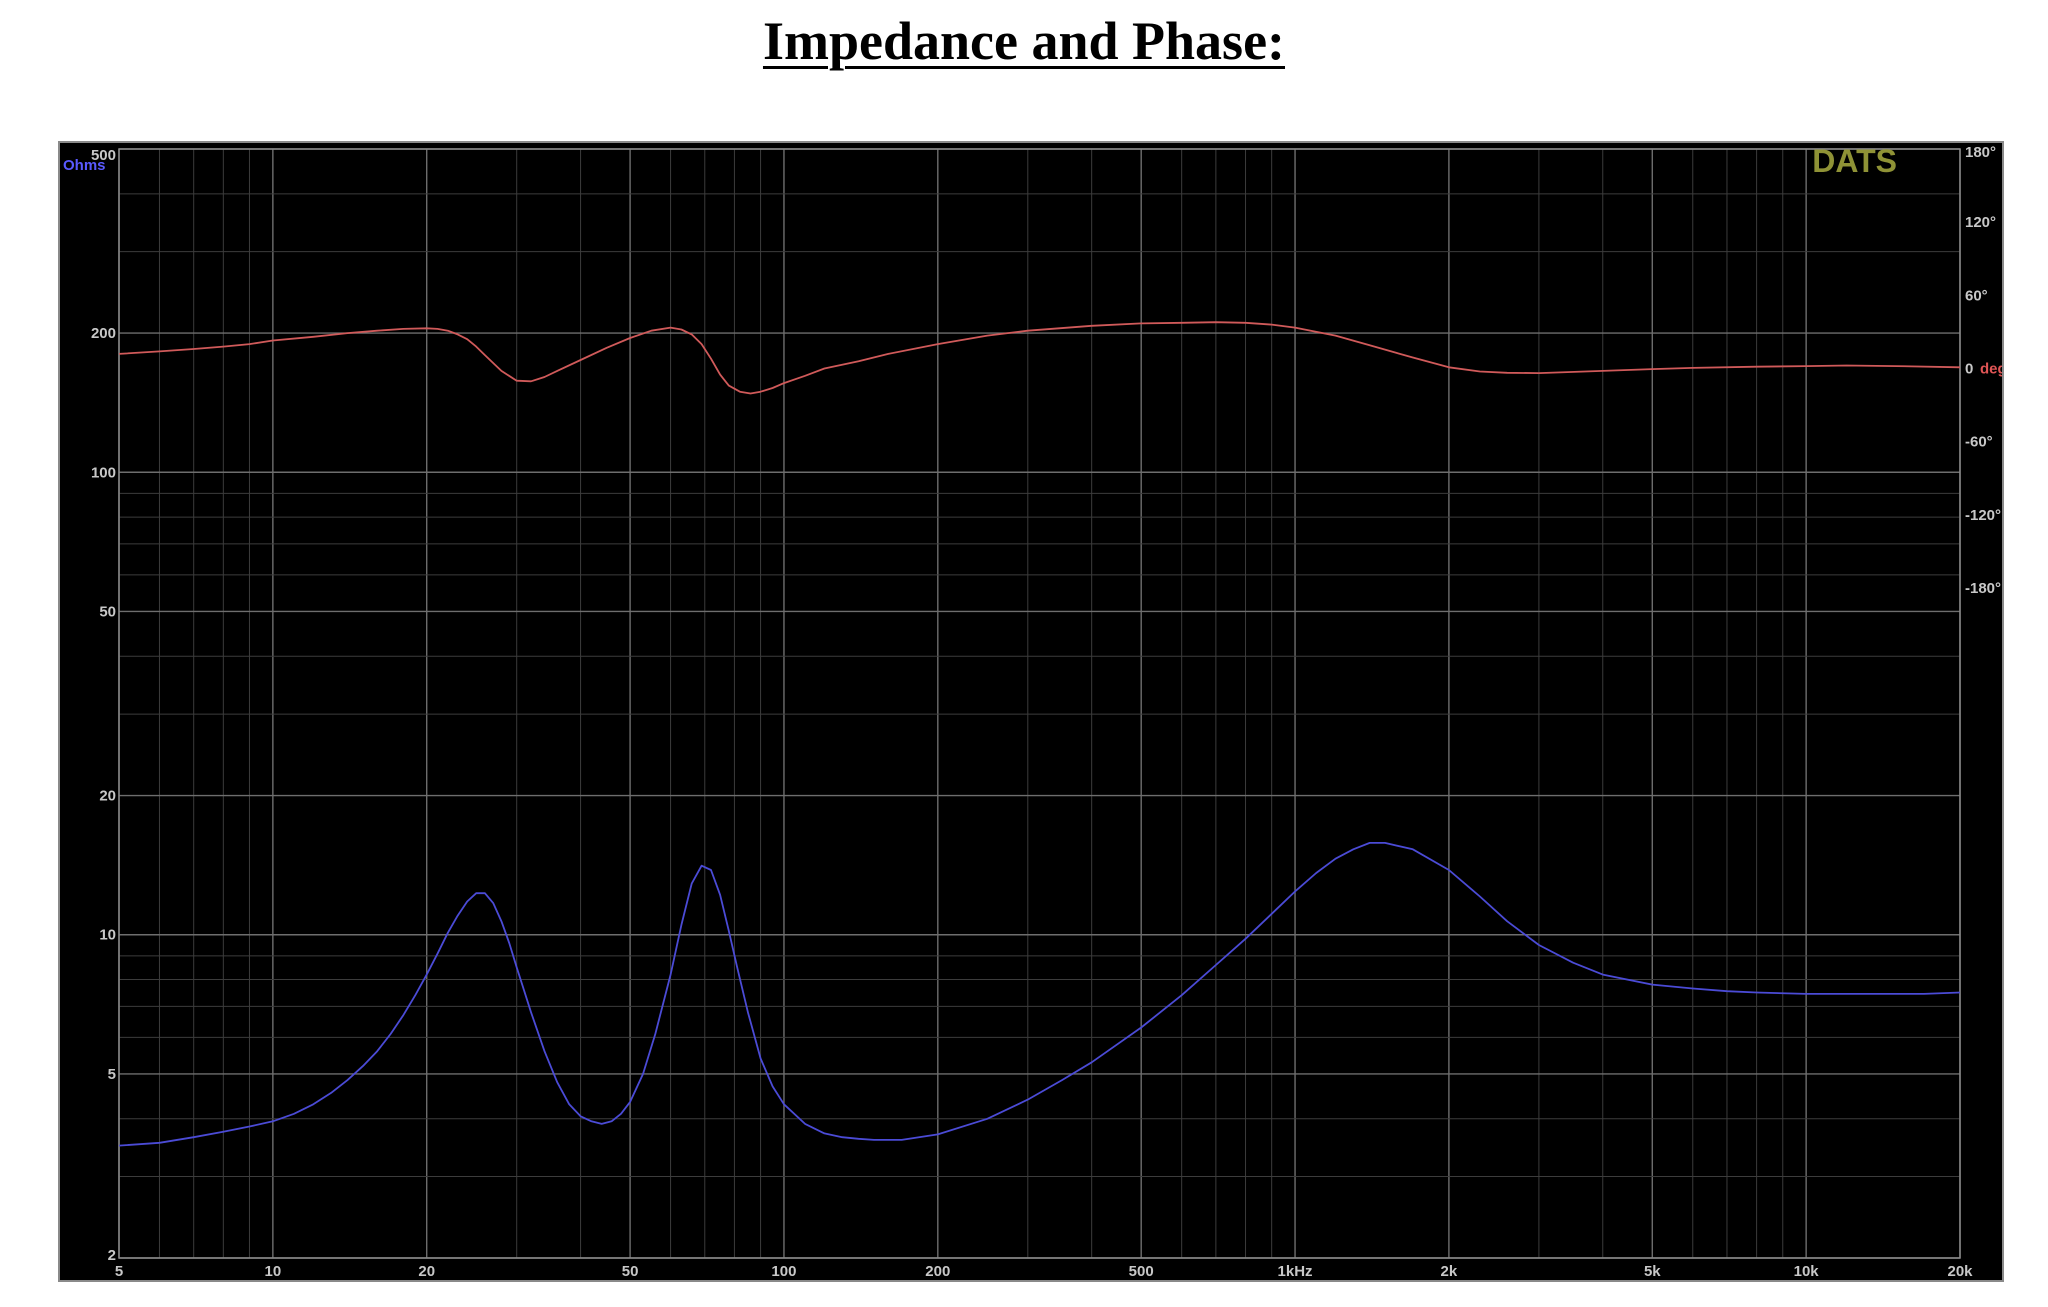  What do you see at coordinates (112, 1074) in the screenshot?
I see `y-left-tick-label: 5` at bounding box center [112, 1074].